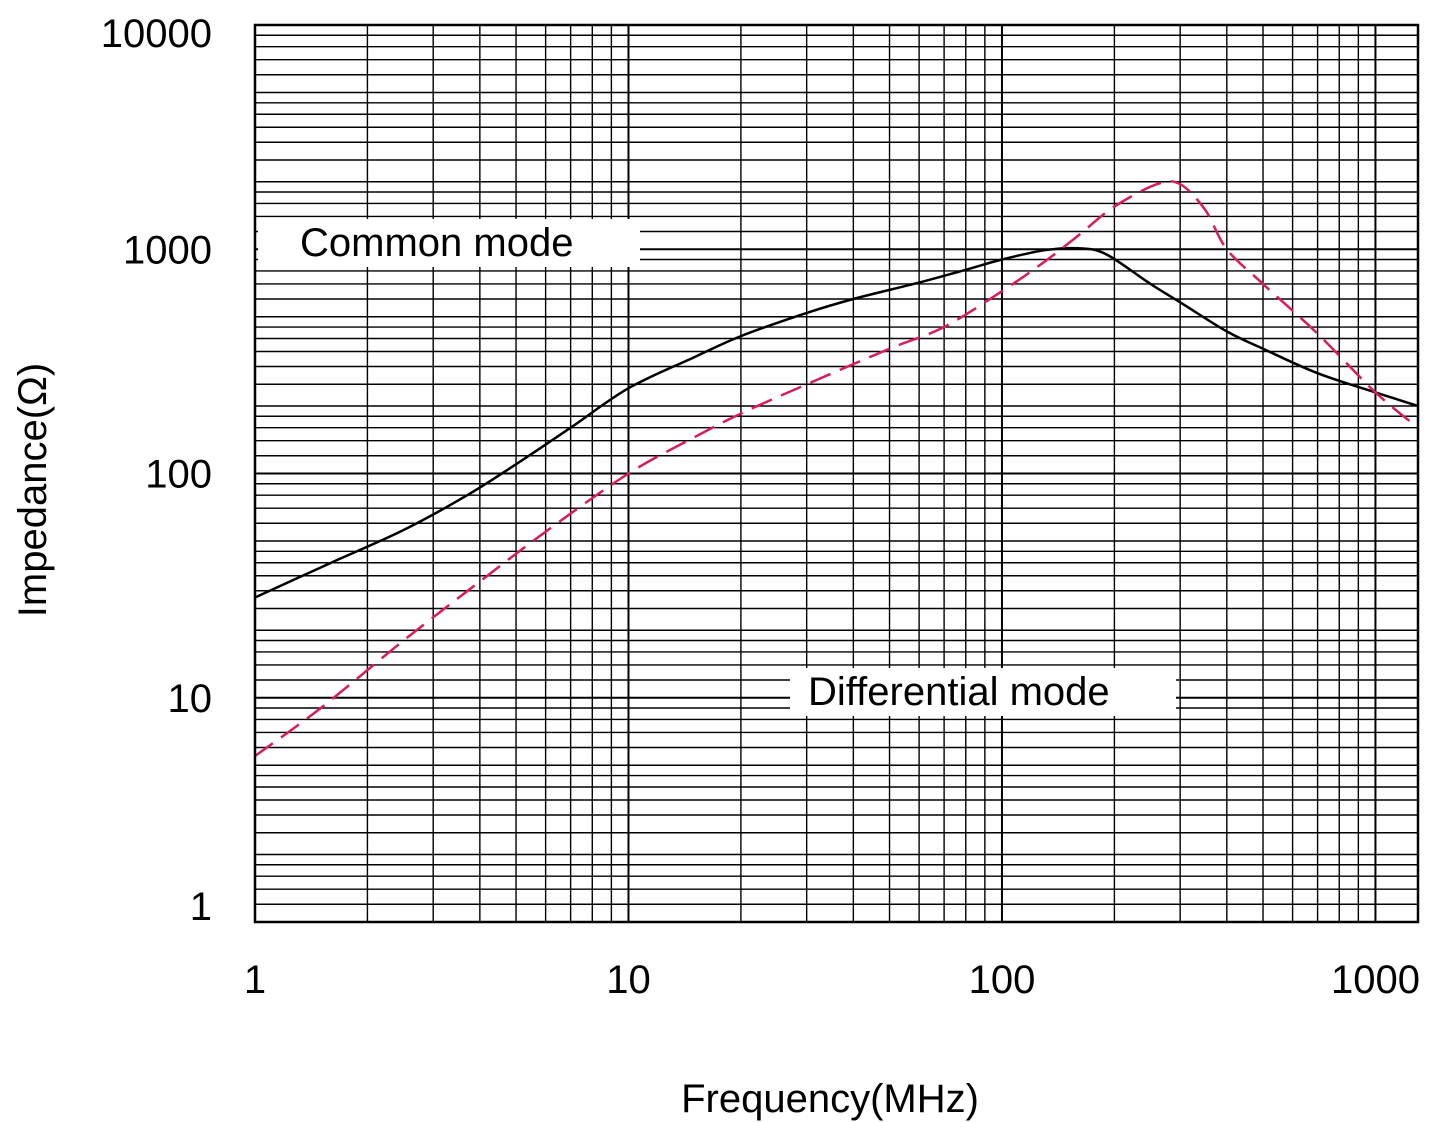  What do you see at coordinates (201, 907) in the screenshot?
I see `y-tick-label: 1` at bounding box center [201, 907].